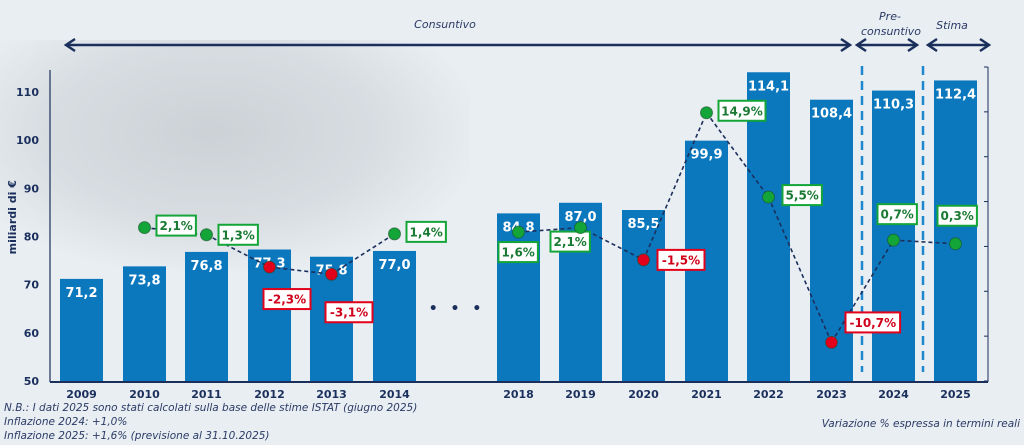 This screenshot has height=445, width=1024. What do you see at coordinates (831, 394) in the screenshot?
I see `x-tick-label: 2023` at bounding box center [831, 394].